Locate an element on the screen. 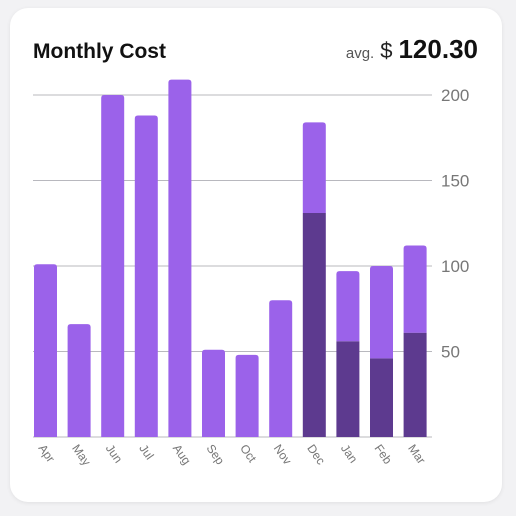  bar-may is located at coordinates (79, 380).